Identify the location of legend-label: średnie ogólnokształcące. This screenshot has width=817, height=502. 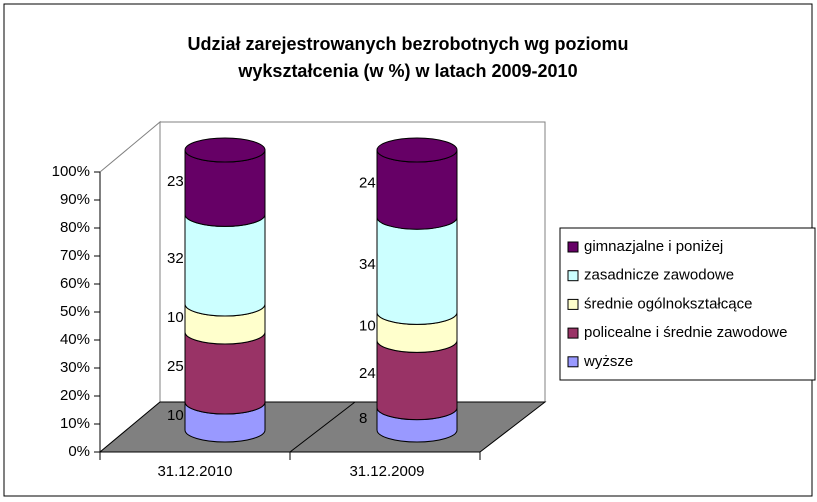
(668, 303).